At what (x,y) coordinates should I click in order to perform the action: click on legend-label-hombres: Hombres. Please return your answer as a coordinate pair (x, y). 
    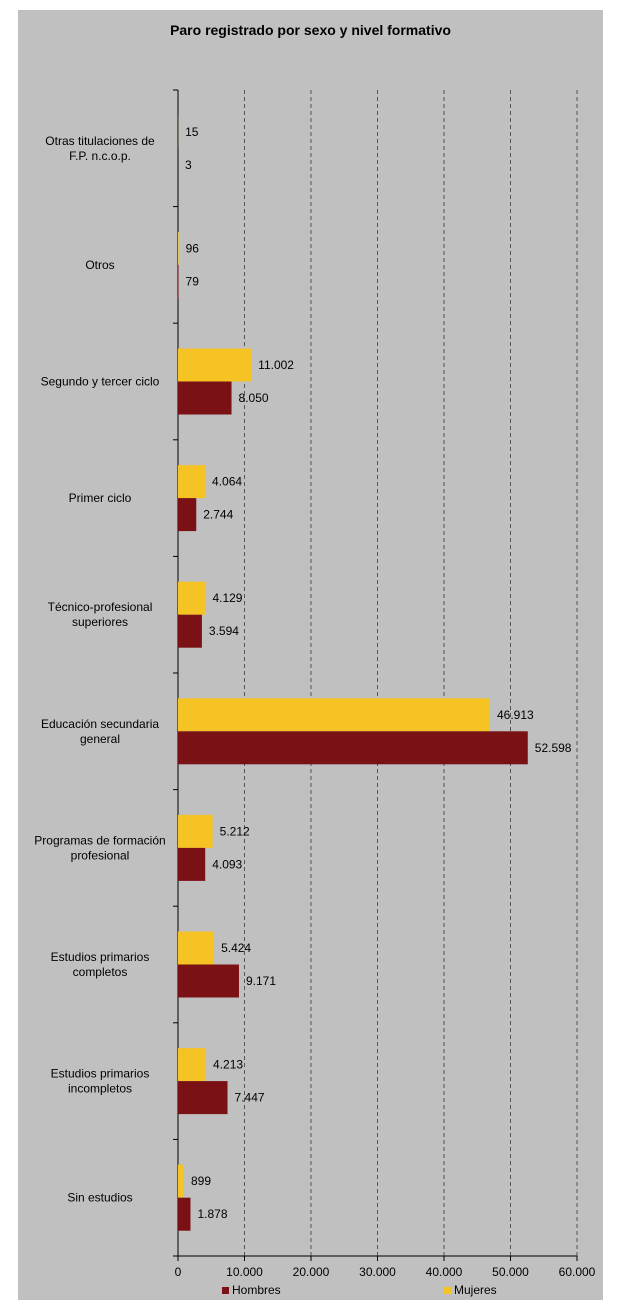
    Looking at the image, I should click on (256, 1290).